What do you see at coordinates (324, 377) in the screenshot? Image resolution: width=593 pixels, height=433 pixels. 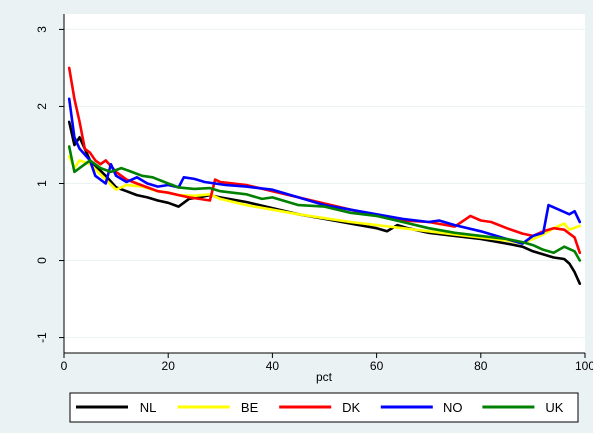 I see `x-axis-title: pct` at bounding box center [324, 377].